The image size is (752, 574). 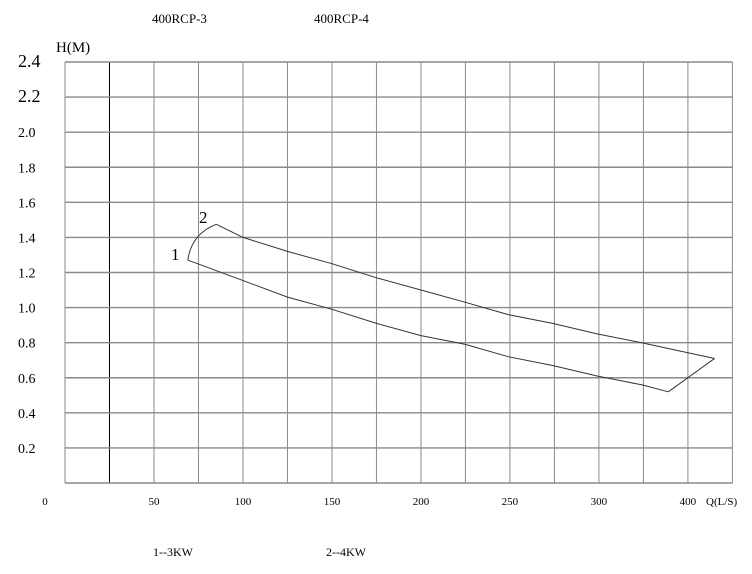 I want to click on y-tick-label: 1.6, so click(x=27, y=203).